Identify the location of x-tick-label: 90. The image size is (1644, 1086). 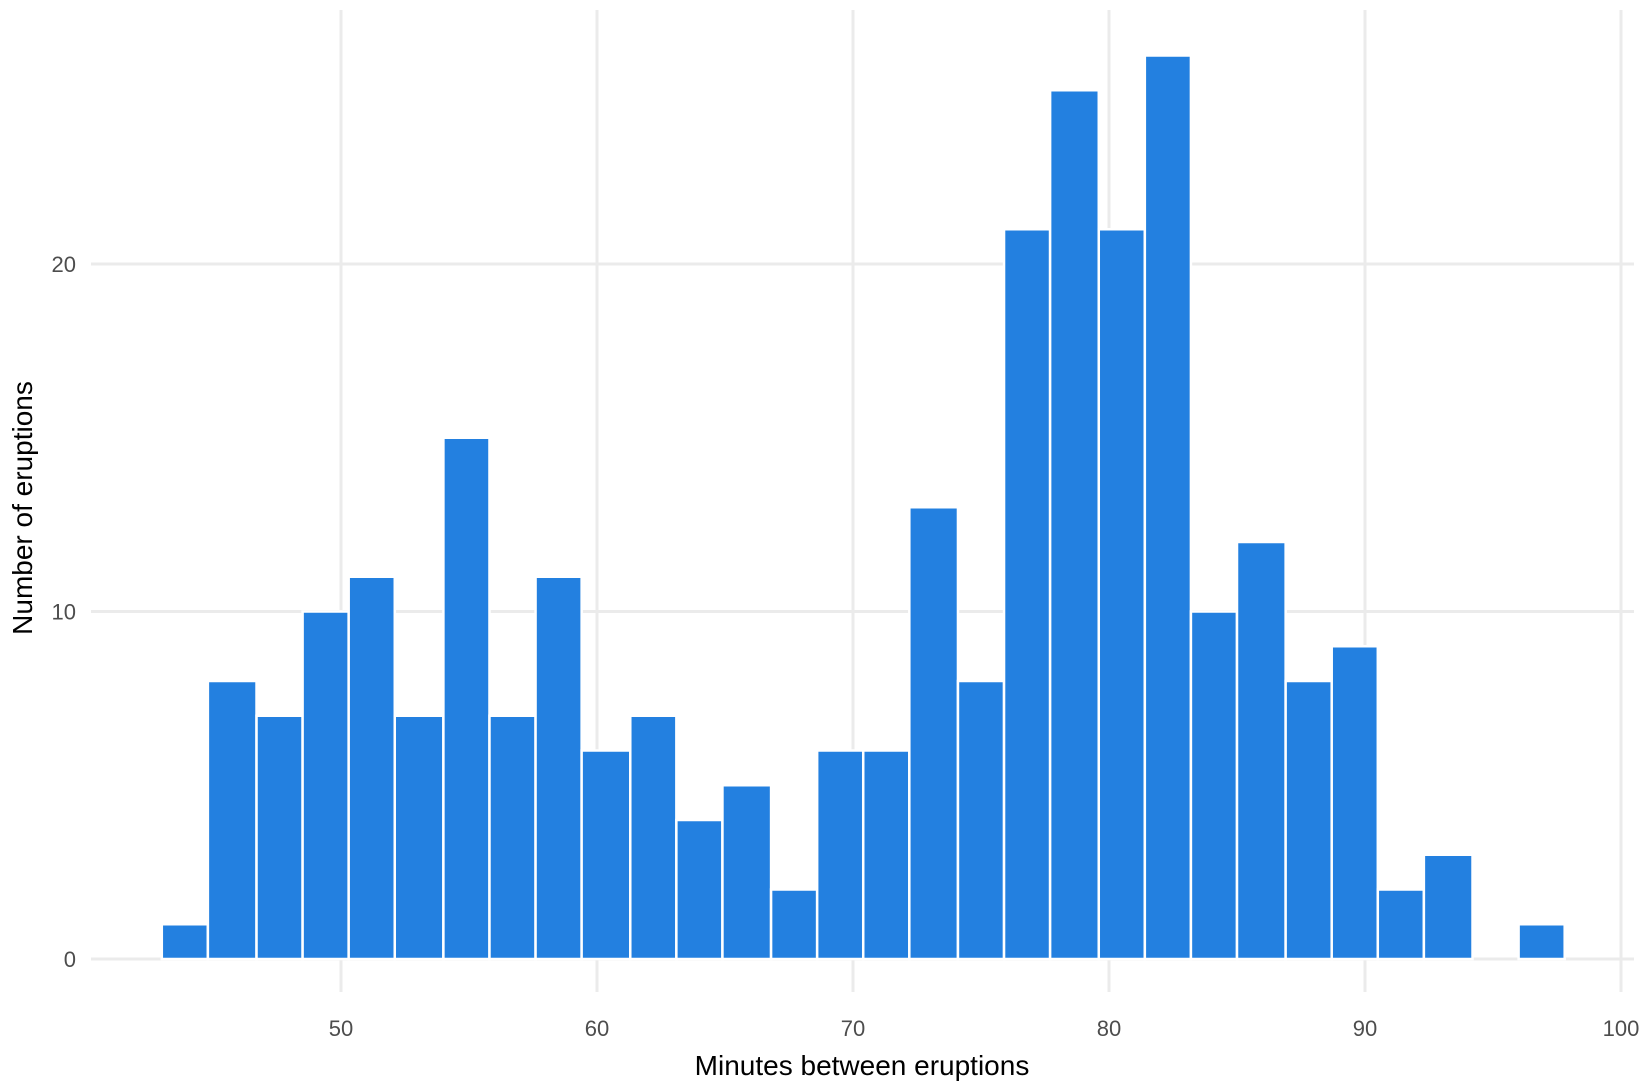
(1365, 1028).